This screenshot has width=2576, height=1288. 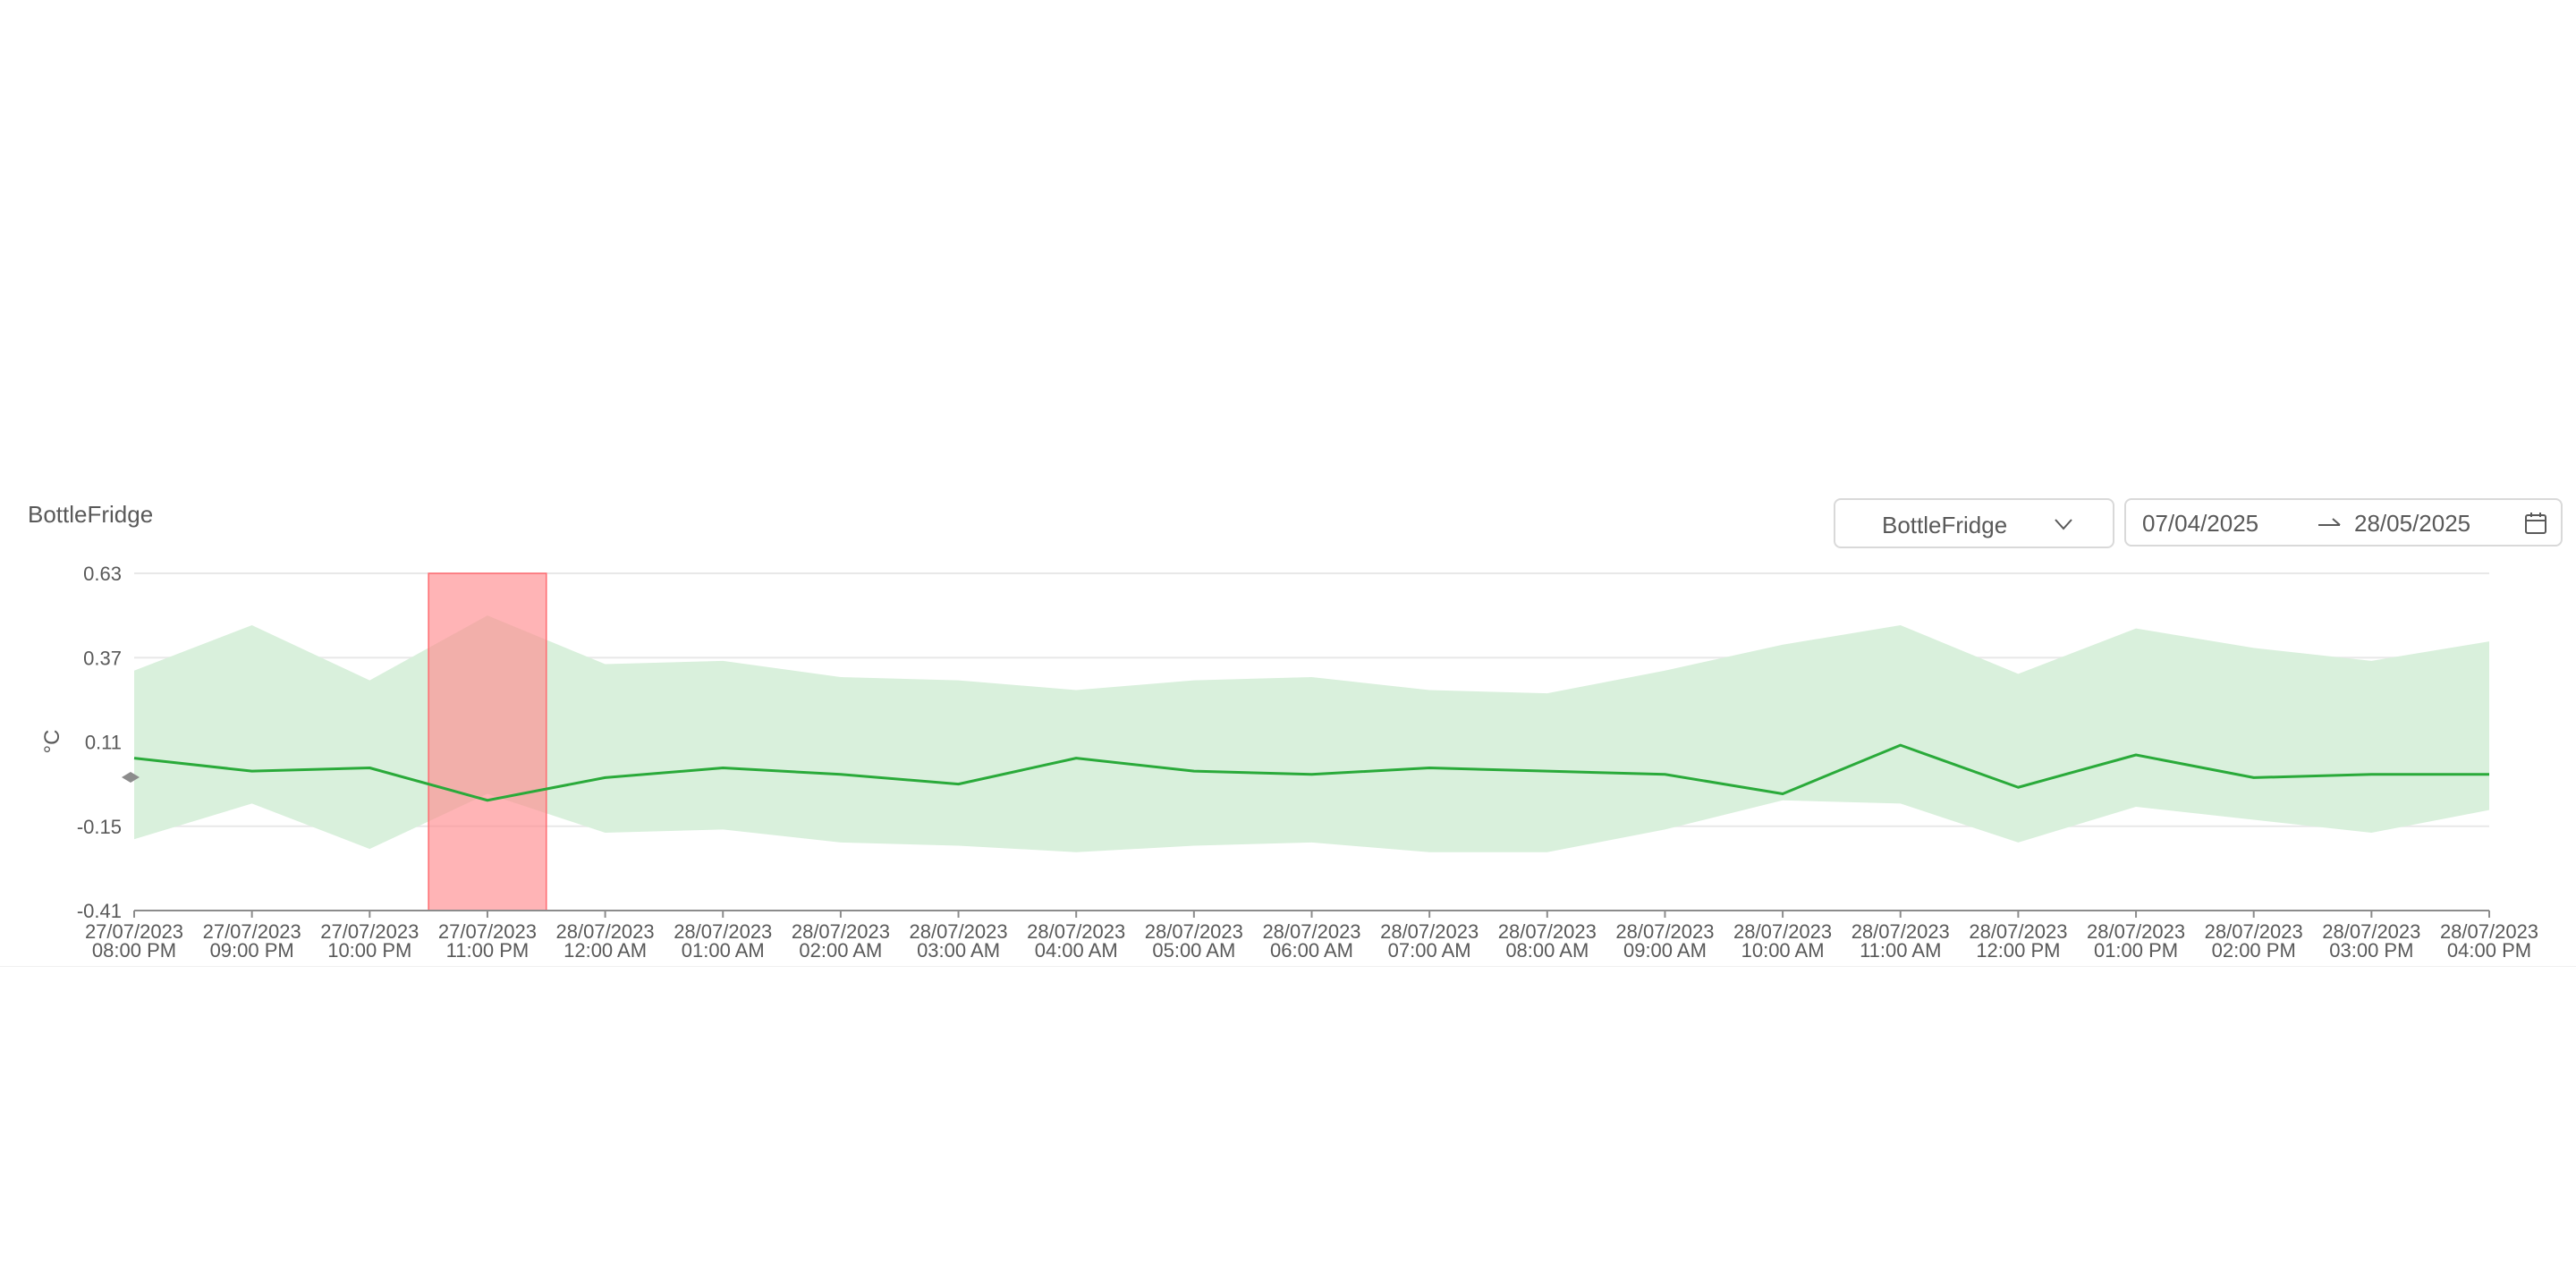 I want to click on x-tick-label: 27/07/2023 08:00 PM, so click(x=134, y=941).